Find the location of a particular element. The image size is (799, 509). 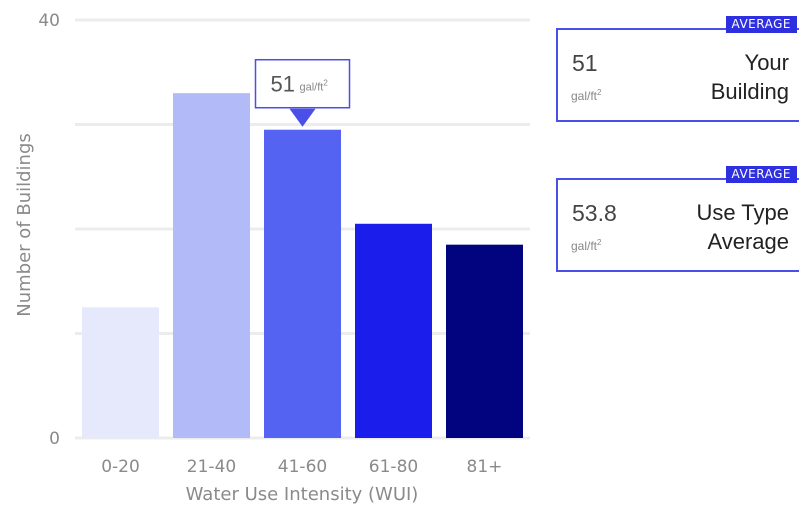

bar-tooltip: 51 gal/ft2 is located at coordinates (302, 92).